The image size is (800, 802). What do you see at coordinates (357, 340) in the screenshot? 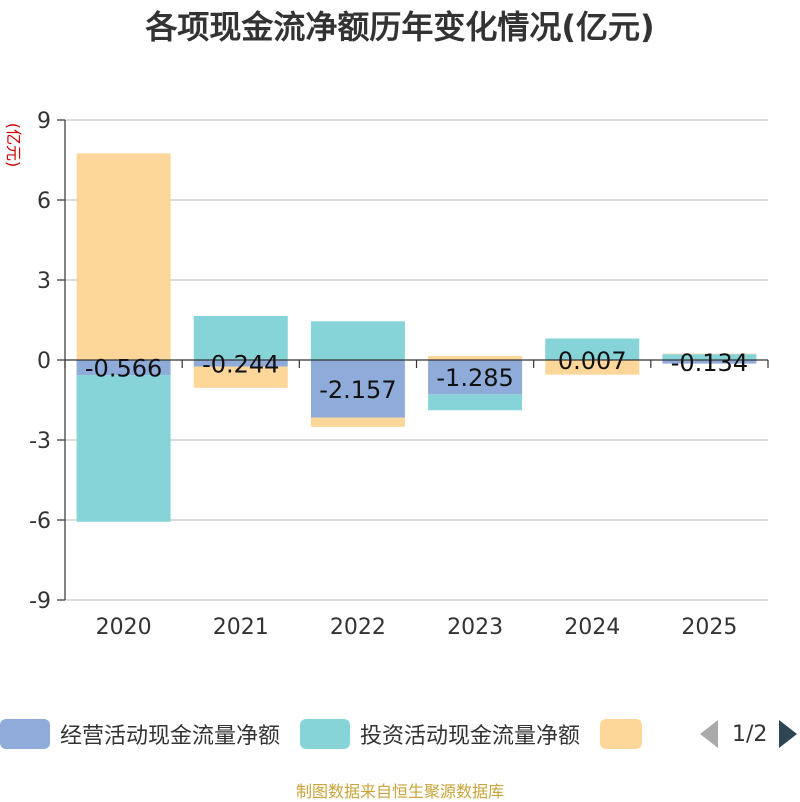
I see `bar-2-2022` at bounding box center [357, 340].